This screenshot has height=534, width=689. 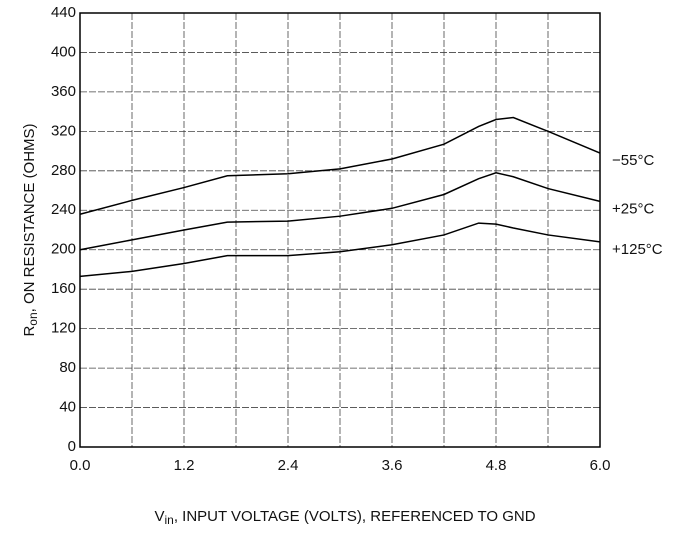 I want to click on x-tick-label: 0.0, so click(x=80, y=465).